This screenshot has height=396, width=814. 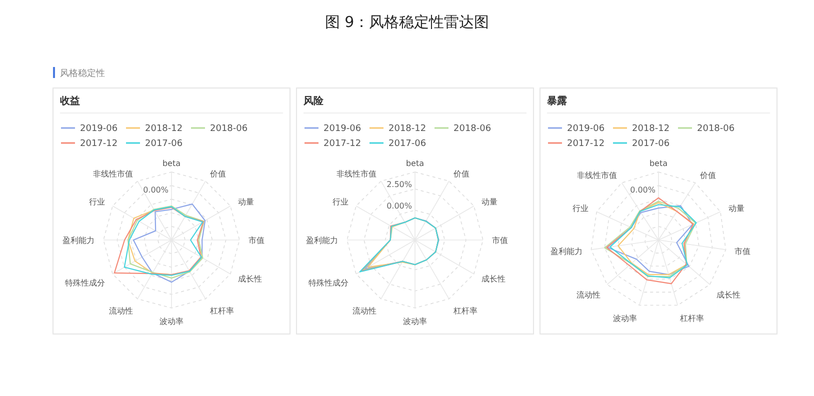 What do you see at coordinates (313, 101) in the screenshot?
I see `chart-title: 风险` at bounding box center [313, 101].